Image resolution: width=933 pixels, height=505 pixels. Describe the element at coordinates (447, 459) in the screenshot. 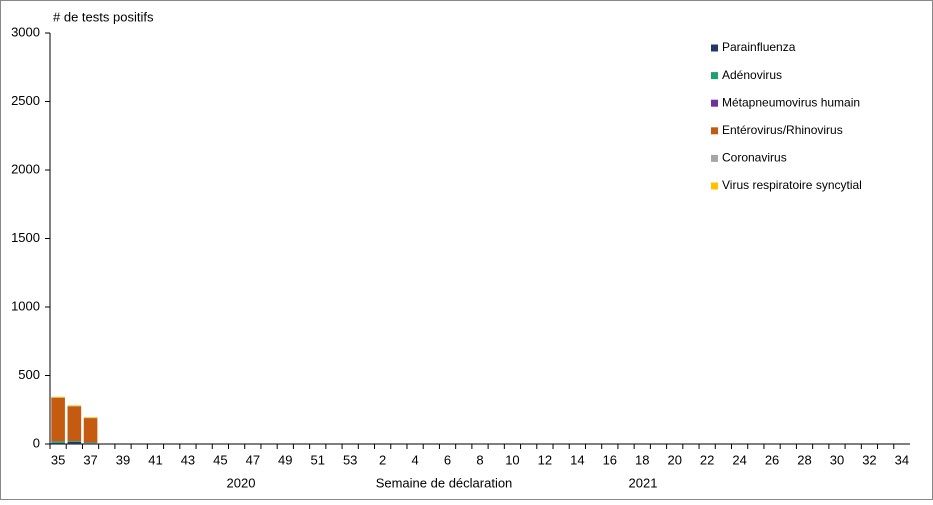

I see `x-tick-label: 6` at that location.